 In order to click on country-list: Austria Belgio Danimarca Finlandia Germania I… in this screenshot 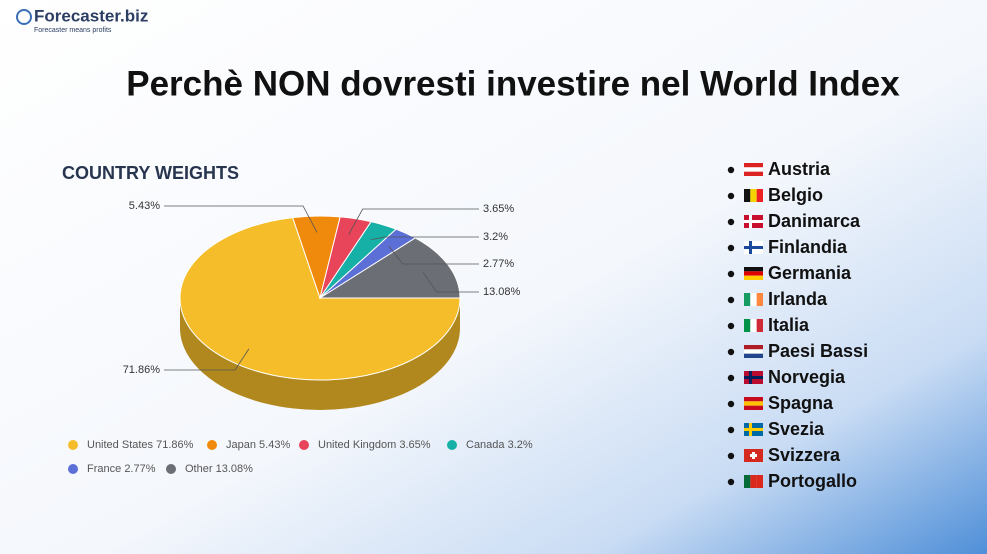, I will do `click(797, 325)`.